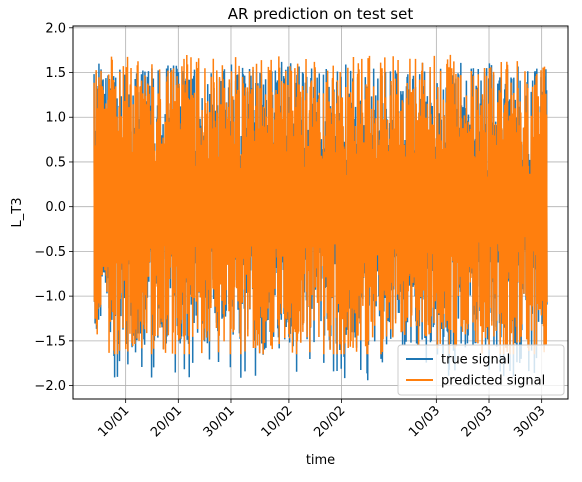 Image resolution: width=582 pixels, height=482 pixels. I want to click on y-tick-label: 0.0, so click(55, 207).